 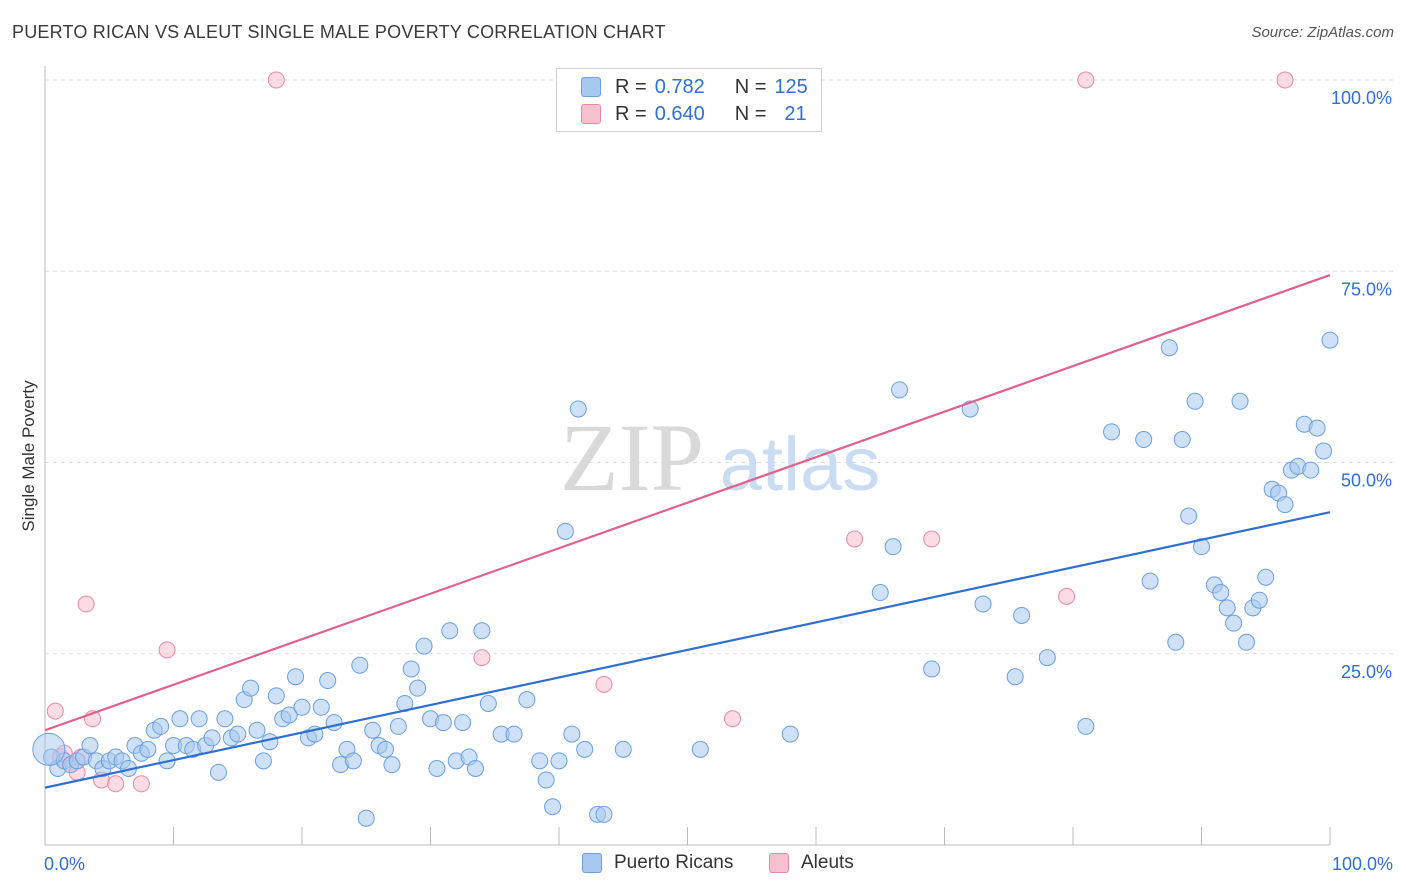 I want to click on bottom-legend-swatch-pink, so click(x=779, y=863).